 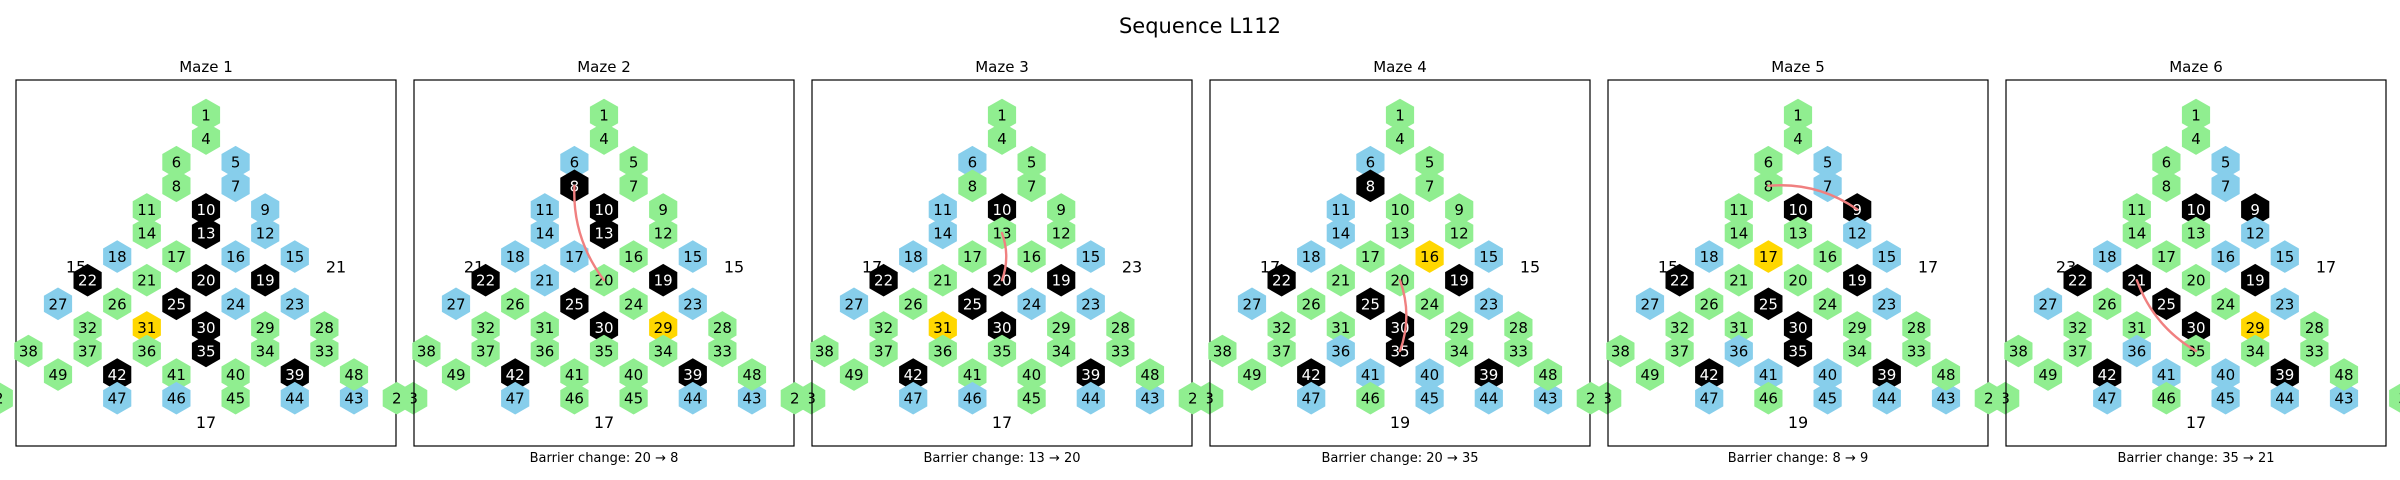 I want to click on cell-number: 17, so click(x=1370, y=257).